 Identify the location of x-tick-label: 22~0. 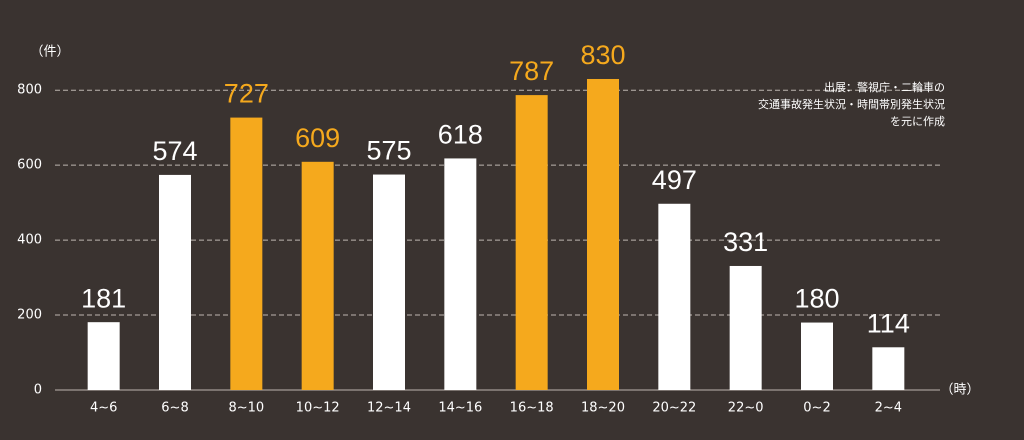
(746, 408).